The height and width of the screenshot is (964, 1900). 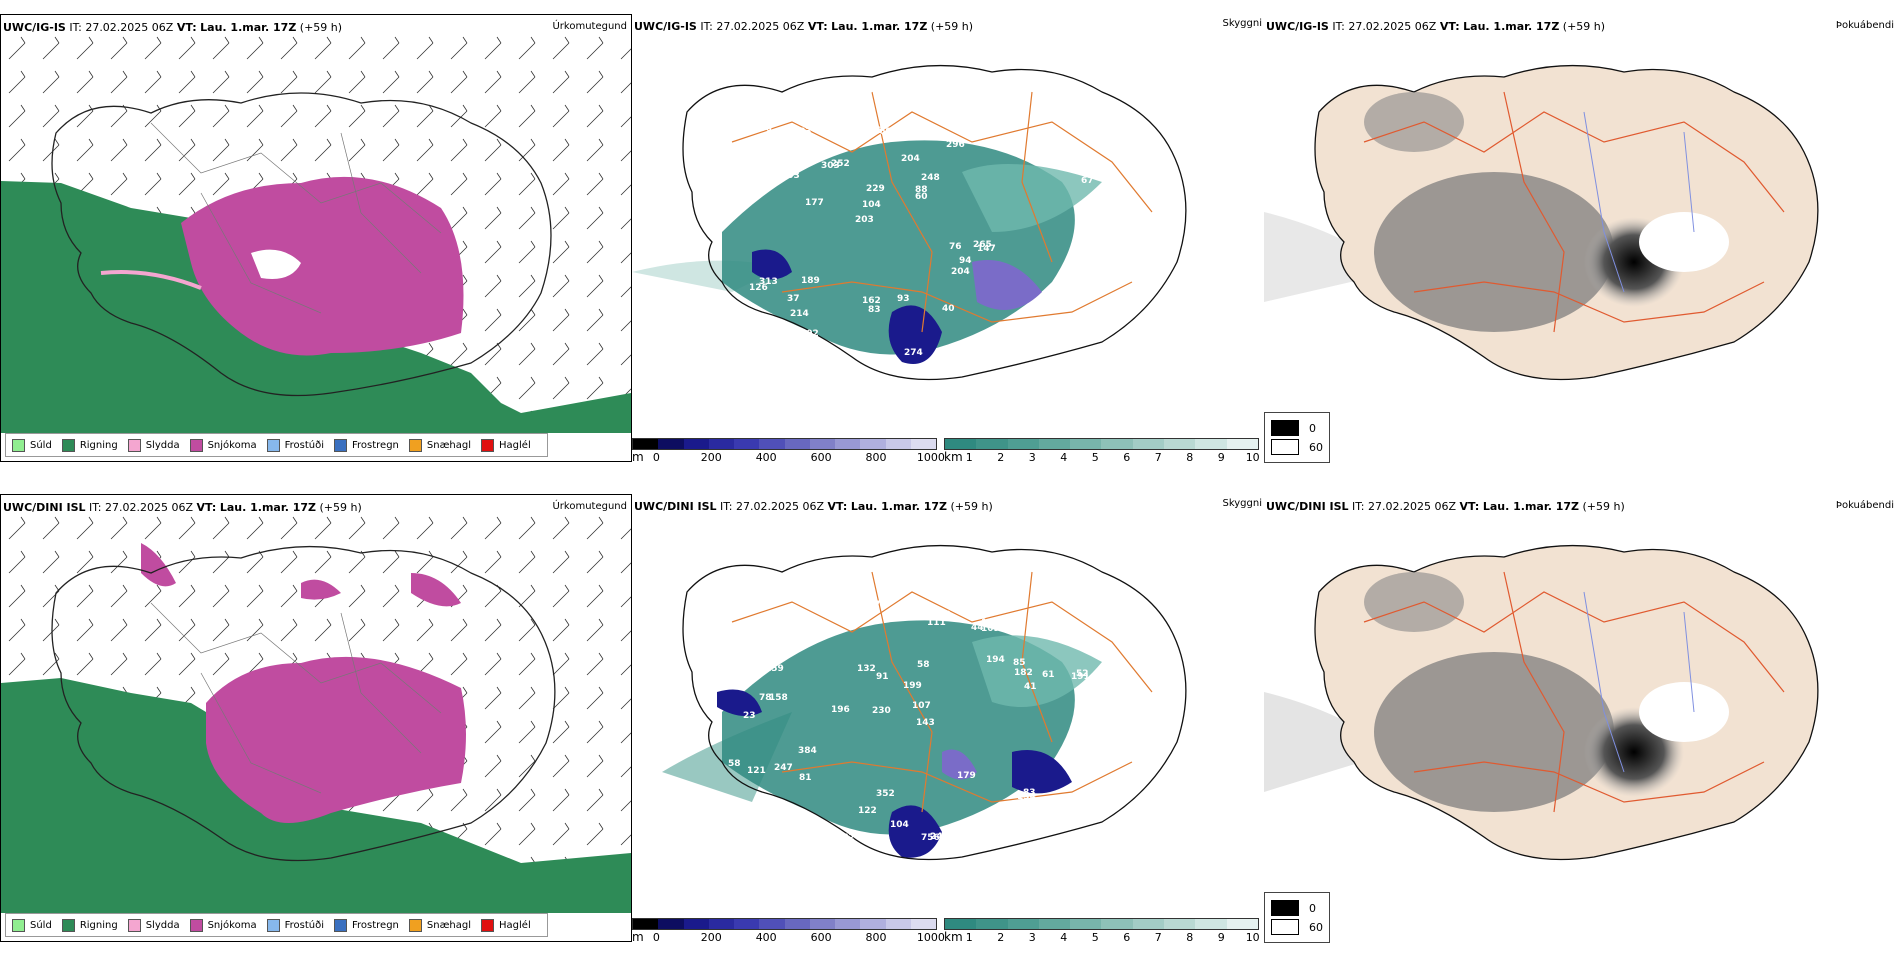 I want to click on colorbar-tick-label: 800, so click(x=876, y=937).